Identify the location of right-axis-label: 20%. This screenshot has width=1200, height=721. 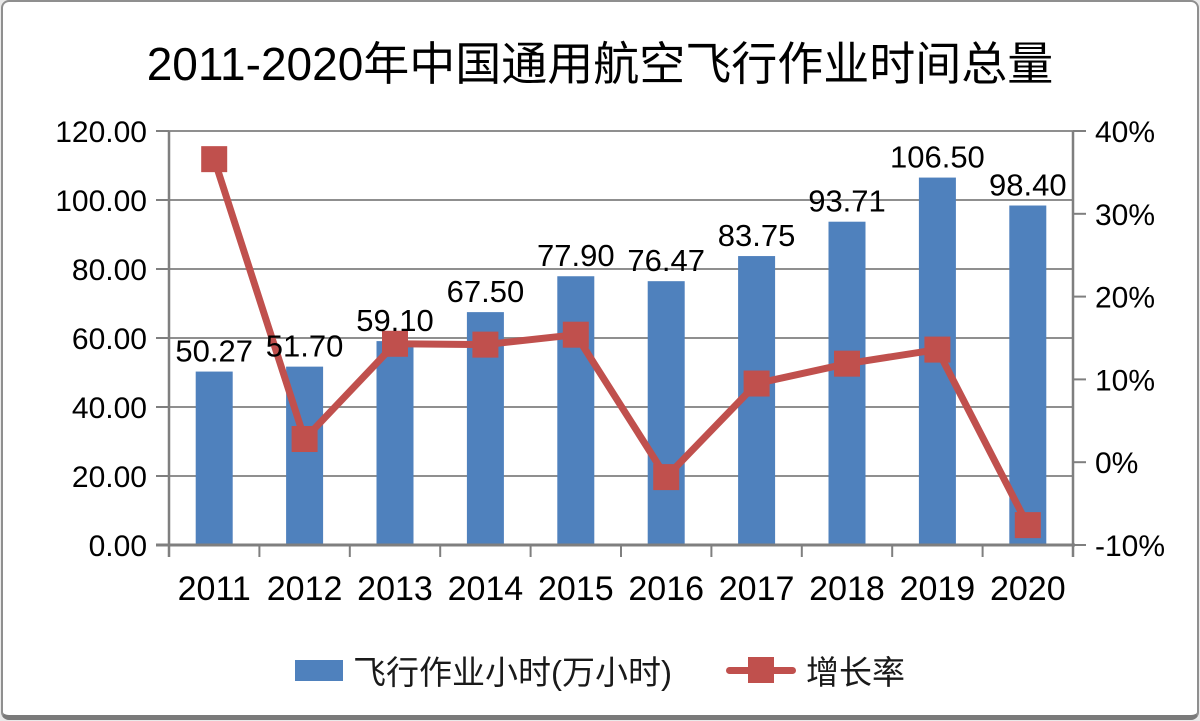
(1125, 298).